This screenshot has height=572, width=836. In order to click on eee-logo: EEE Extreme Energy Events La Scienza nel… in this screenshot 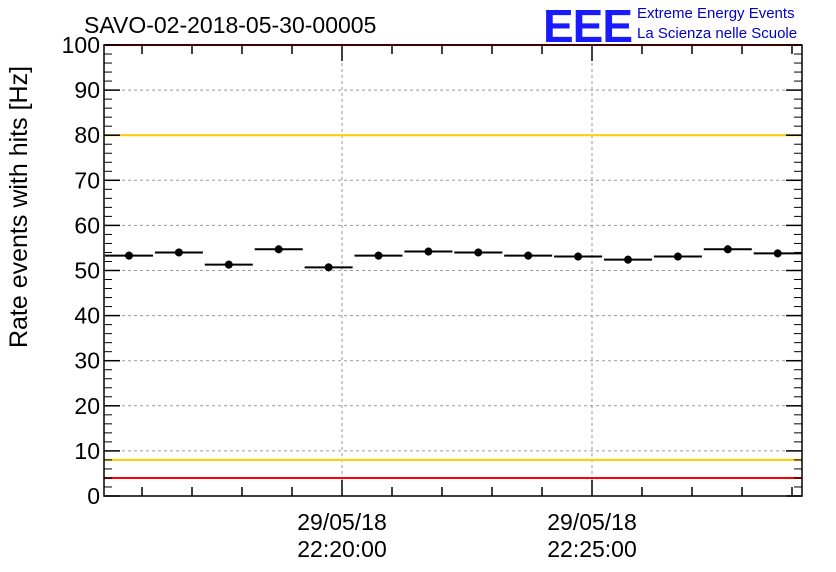, I will do `click(670, 26)`.